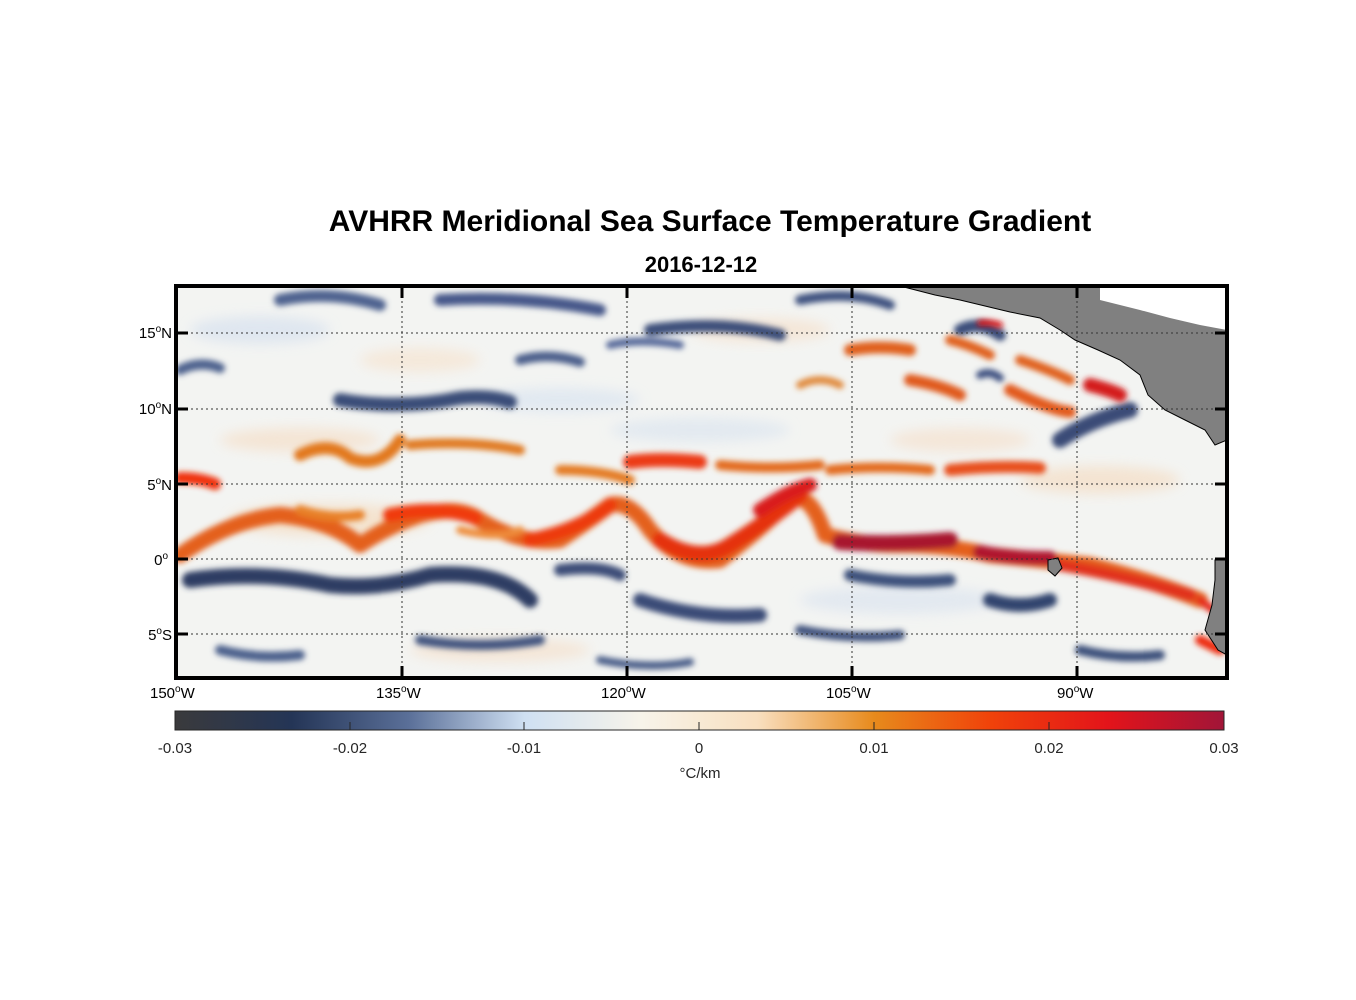 Image resolution: width=1356 pixels, height=1000 pixels. I want to click on lon-label-90w: 90oW, so click(1075, 693).